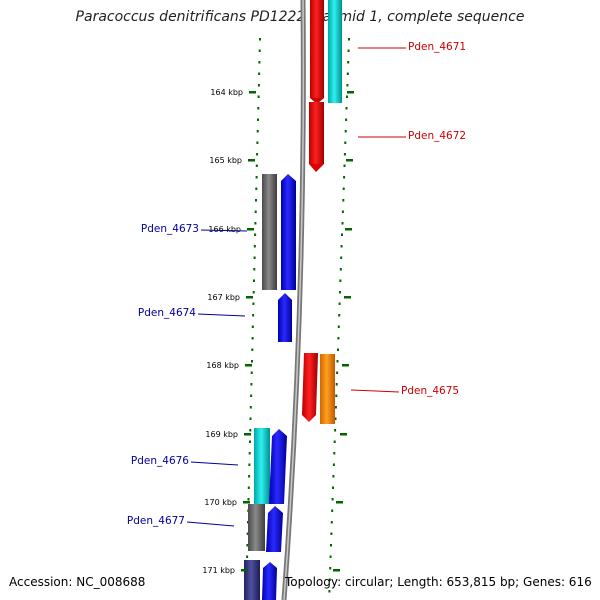 This screenshot has height=600, width=600. I want to click on accession-text: Accession: NC_008688, so click(77, 582).